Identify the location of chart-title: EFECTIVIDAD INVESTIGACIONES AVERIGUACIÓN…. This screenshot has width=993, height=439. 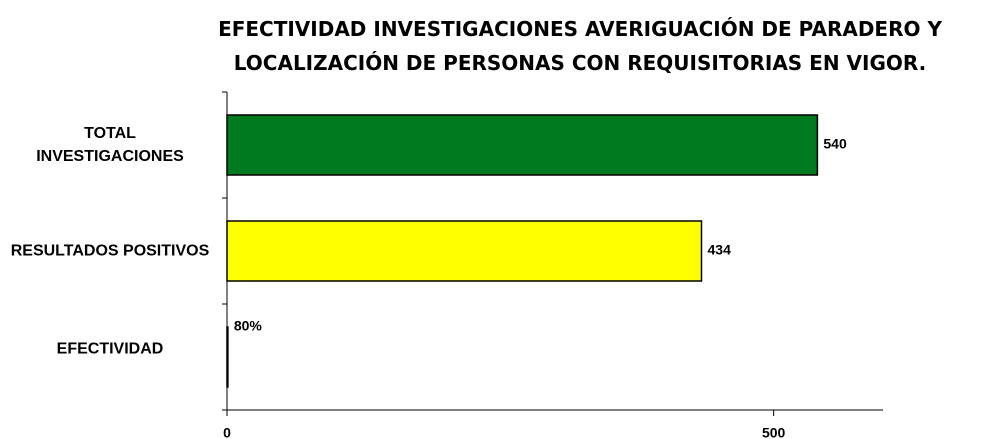
(580, 46).